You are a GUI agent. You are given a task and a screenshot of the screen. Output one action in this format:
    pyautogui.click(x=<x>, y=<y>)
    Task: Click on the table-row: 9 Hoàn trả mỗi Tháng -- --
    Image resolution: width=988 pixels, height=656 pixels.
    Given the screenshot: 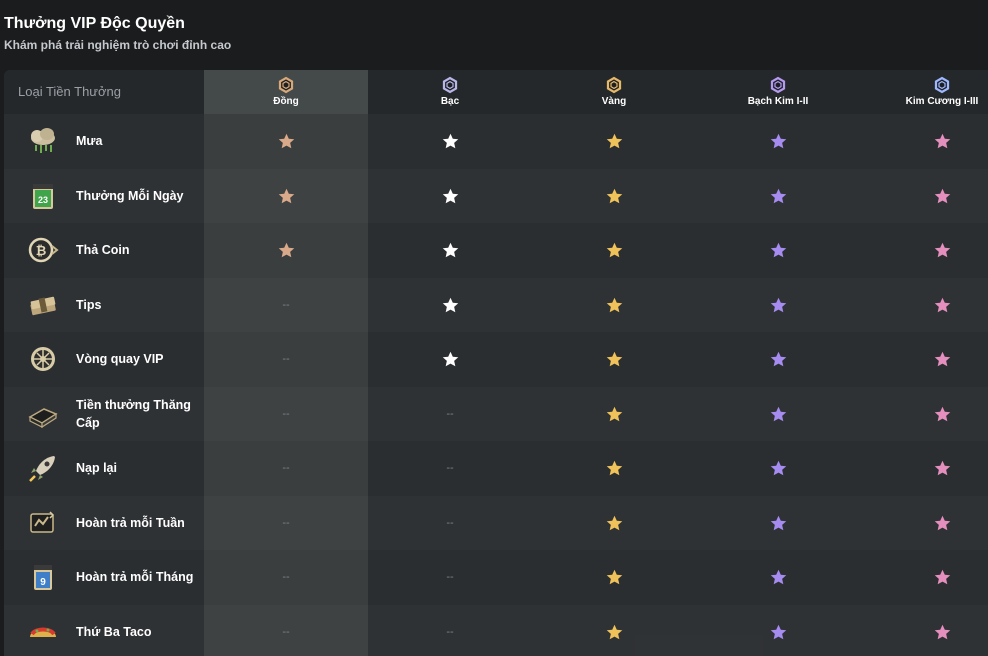 What is the action you would take?
    pyautogui.click(x=496, y=577)
    